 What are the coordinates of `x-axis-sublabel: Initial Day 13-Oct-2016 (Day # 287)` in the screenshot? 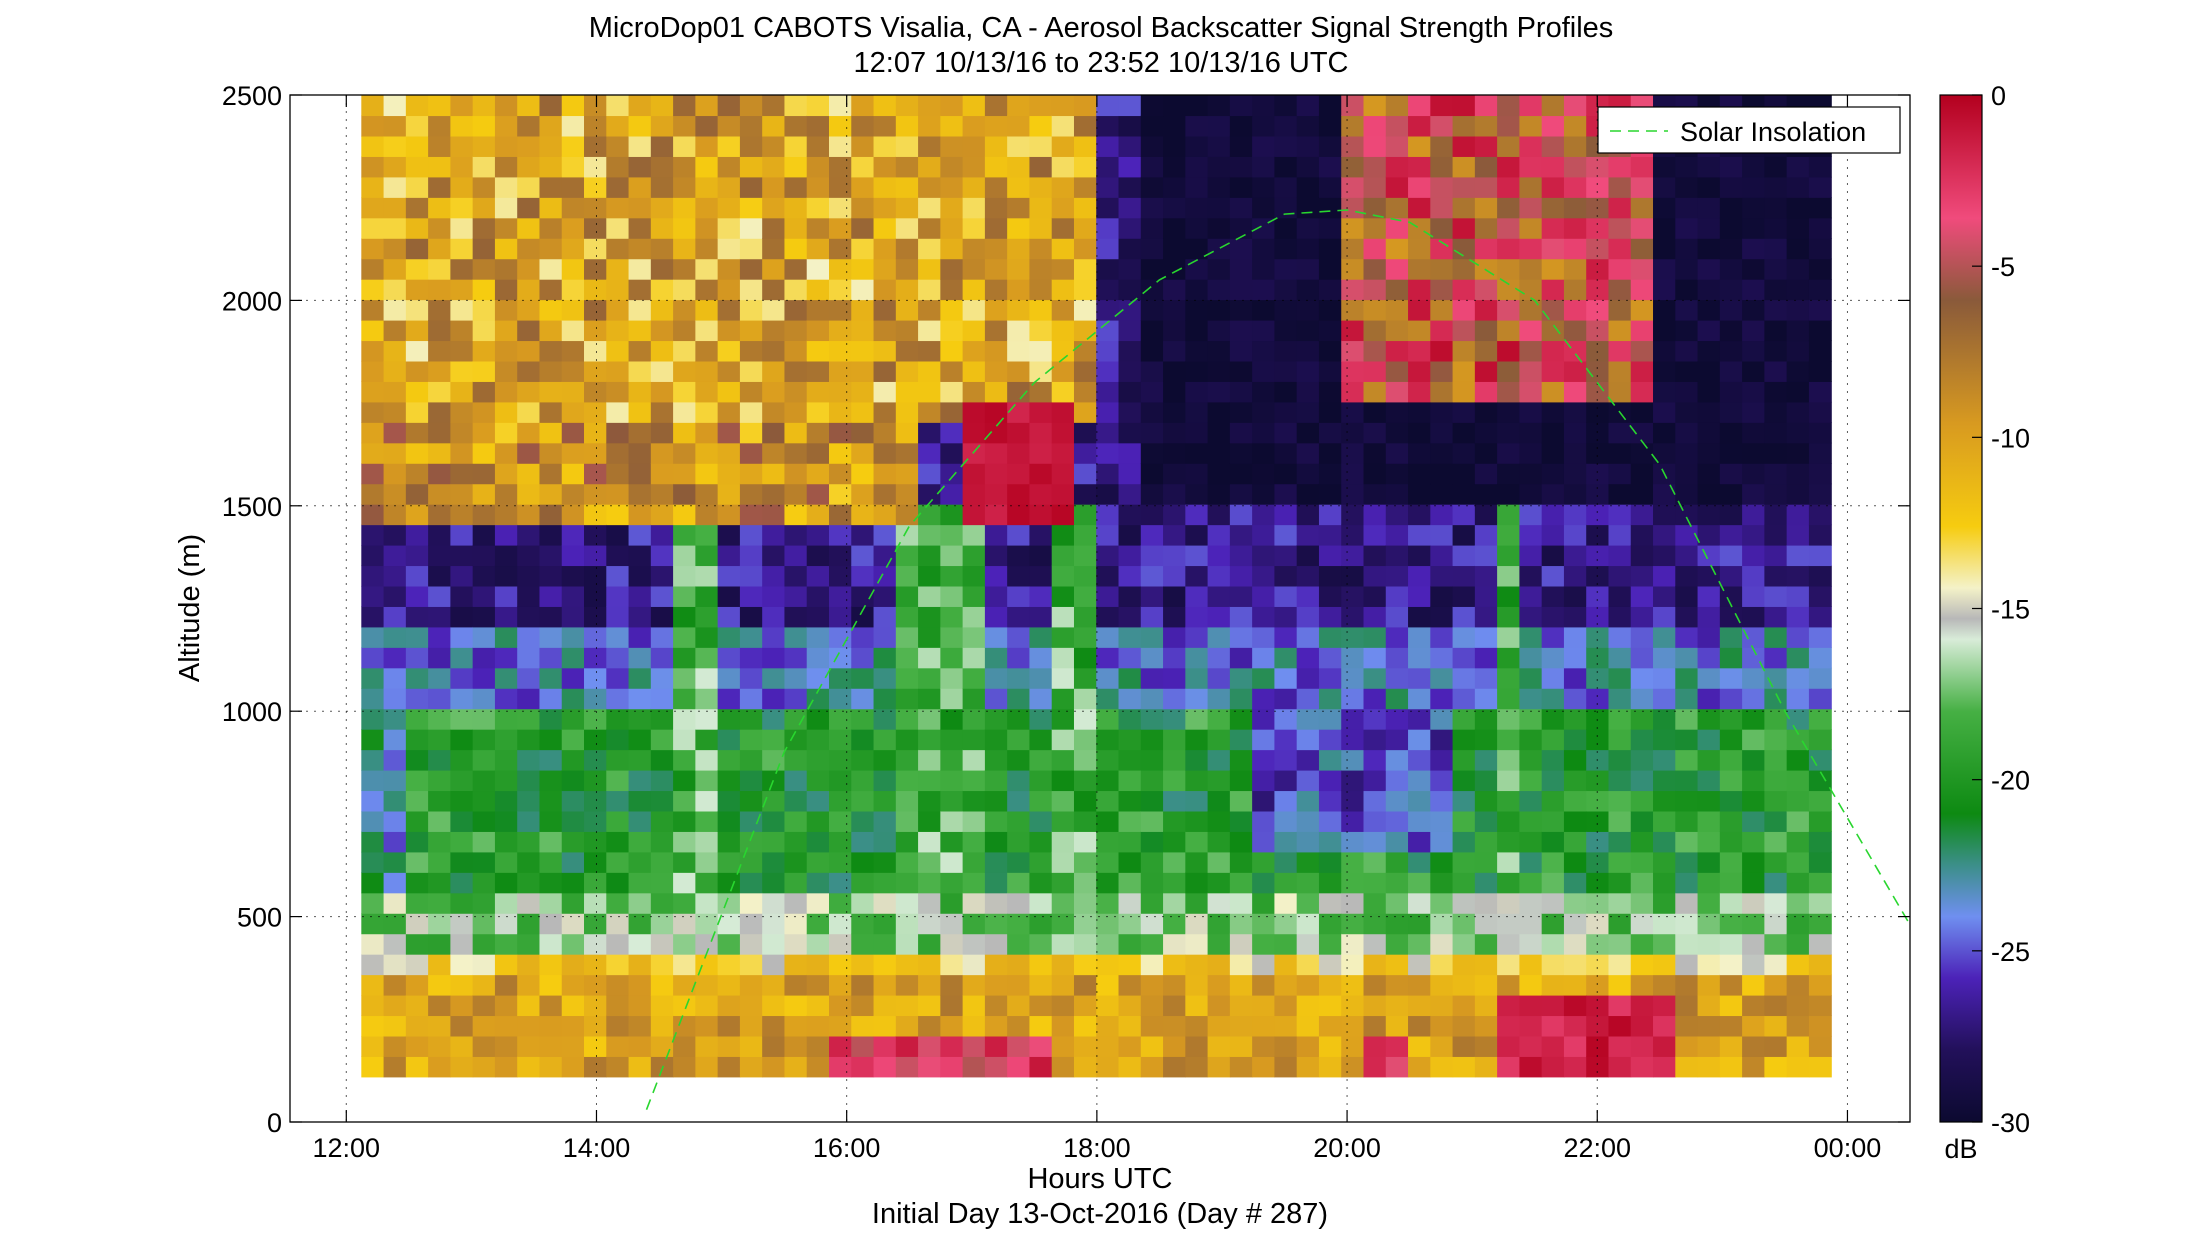 It's located at (1100, 1214).